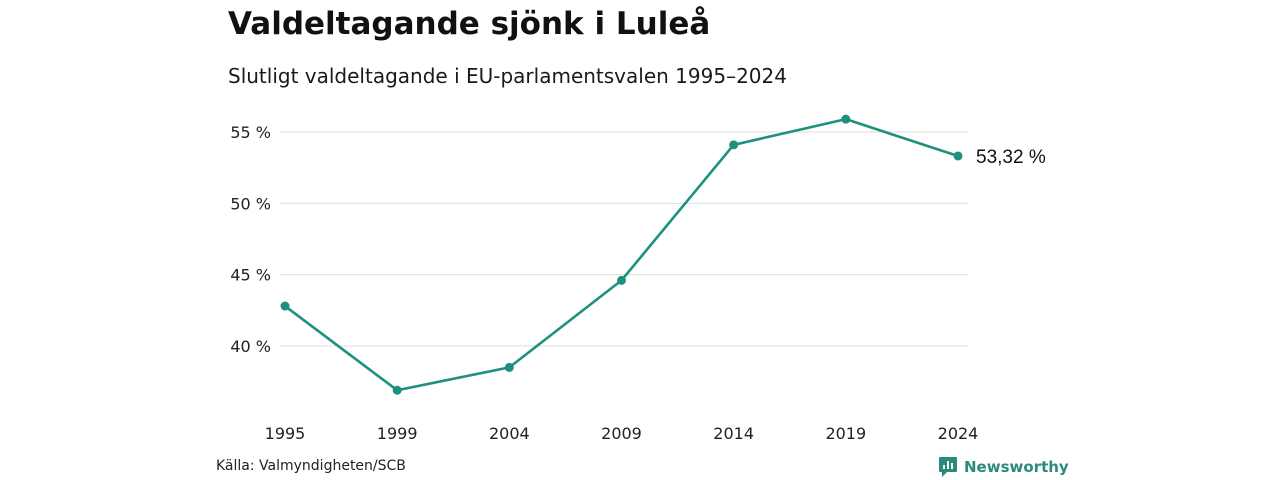 This screenshot has width=1280, height=480. What do you see at coordinates (948, 467) in the screenshot?
I see `newsworthy-logo-icon` at bounding box center [948, 467].